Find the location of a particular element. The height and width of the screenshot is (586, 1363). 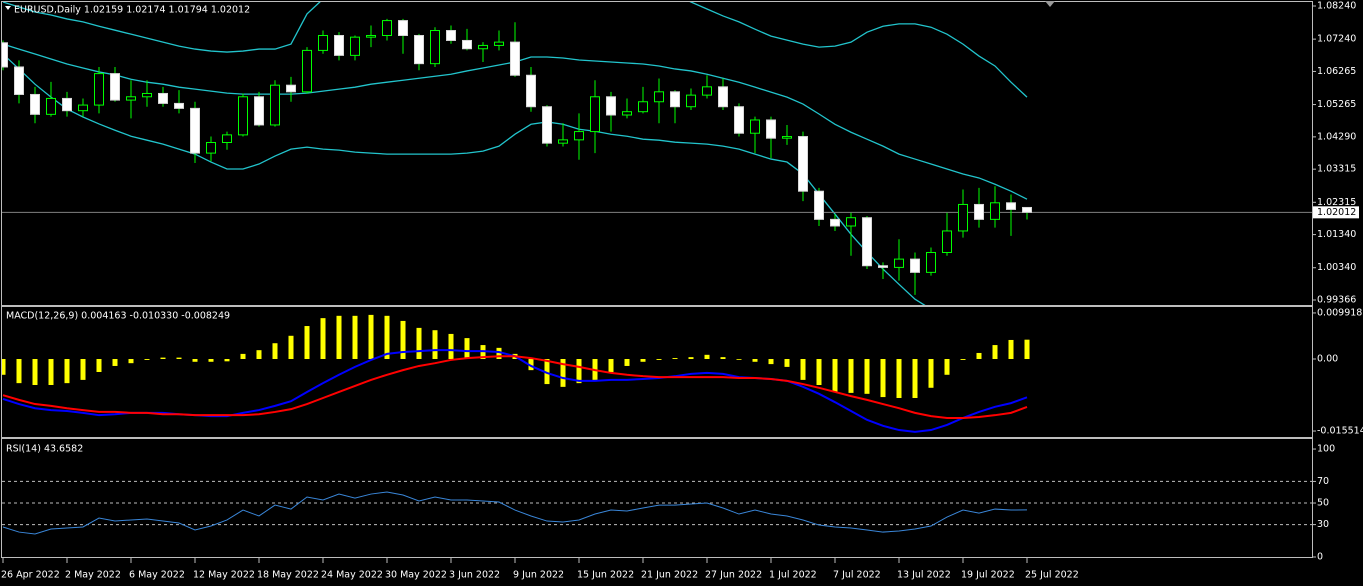

x-tick-label: 25 Jul 2022 is located at coordinates (1052, 575).